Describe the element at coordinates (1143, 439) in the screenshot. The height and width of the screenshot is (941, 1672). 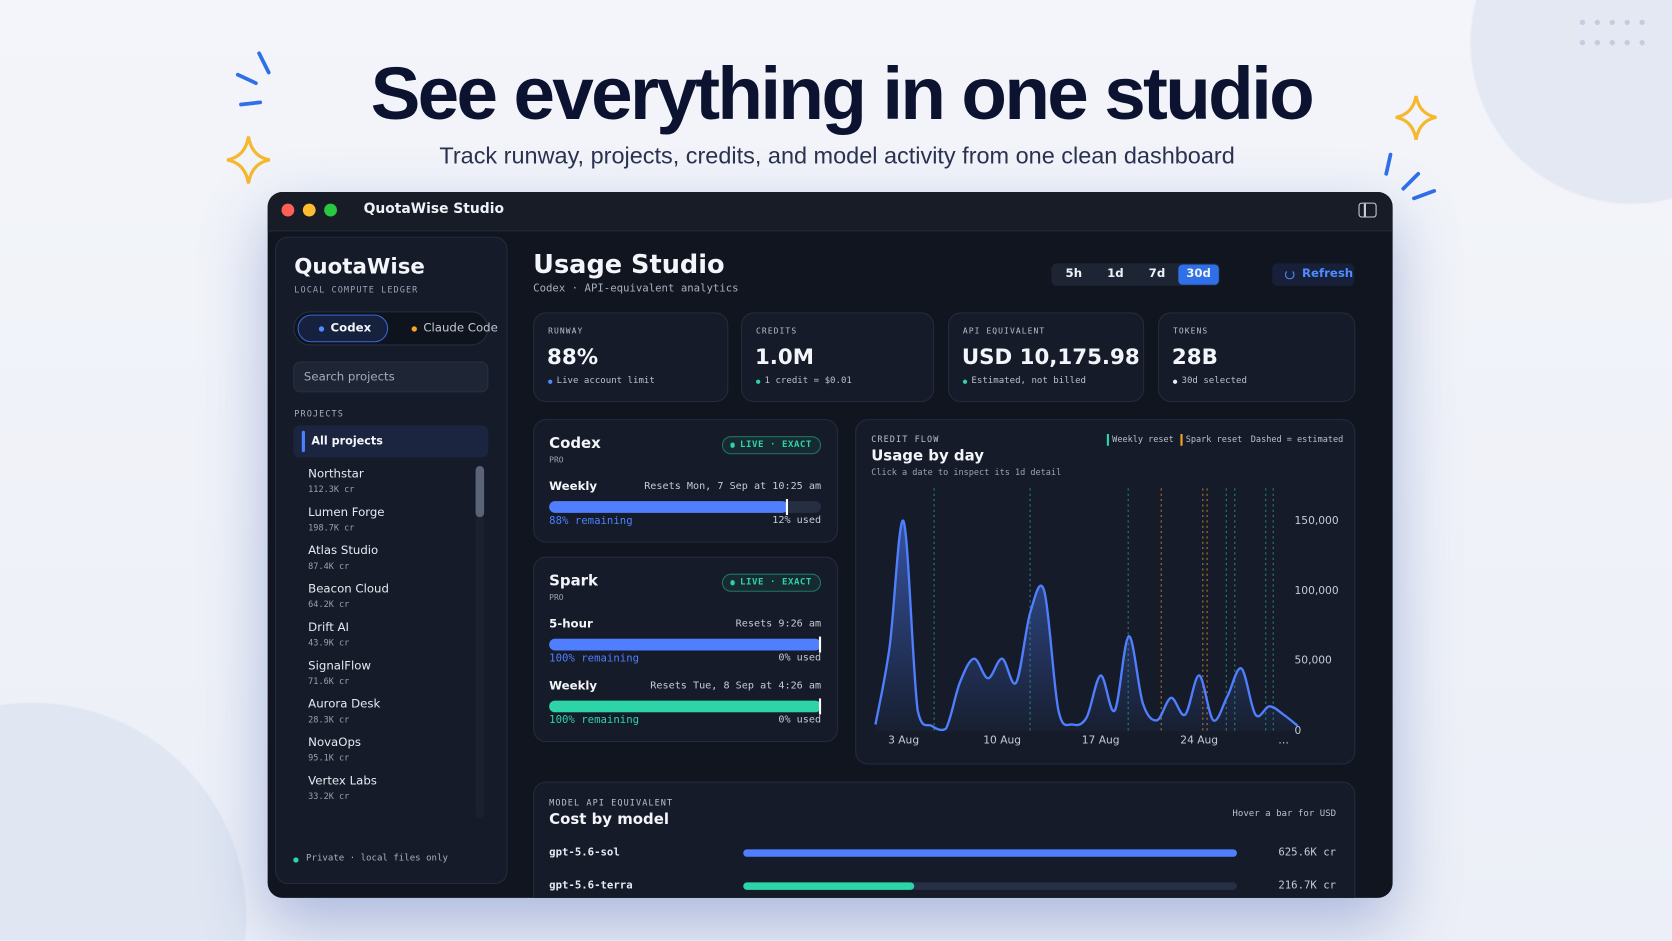
I see `legend-label: Weekly reset` at that location.